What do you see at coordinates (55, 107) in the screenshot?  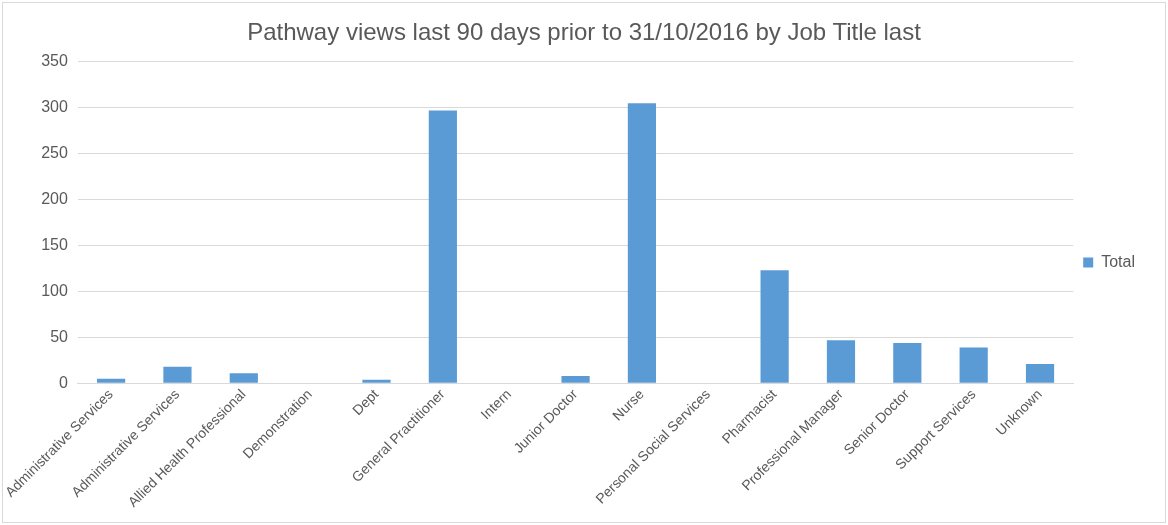 I see `y-tick-label: 300` at bounding box center [55, 107].